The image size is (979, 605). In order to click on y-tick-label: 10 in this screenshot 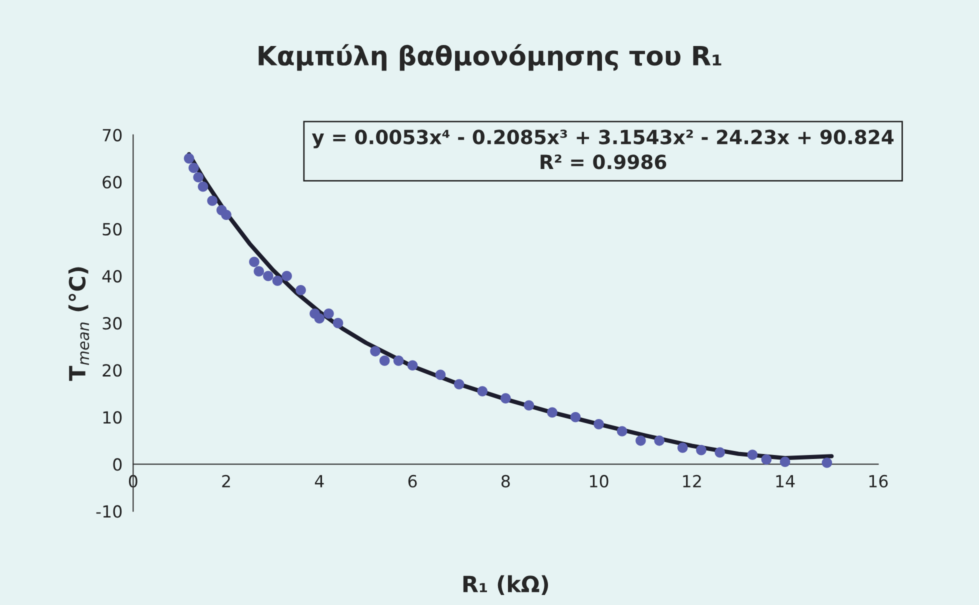, I will do `click(112, 417)`.